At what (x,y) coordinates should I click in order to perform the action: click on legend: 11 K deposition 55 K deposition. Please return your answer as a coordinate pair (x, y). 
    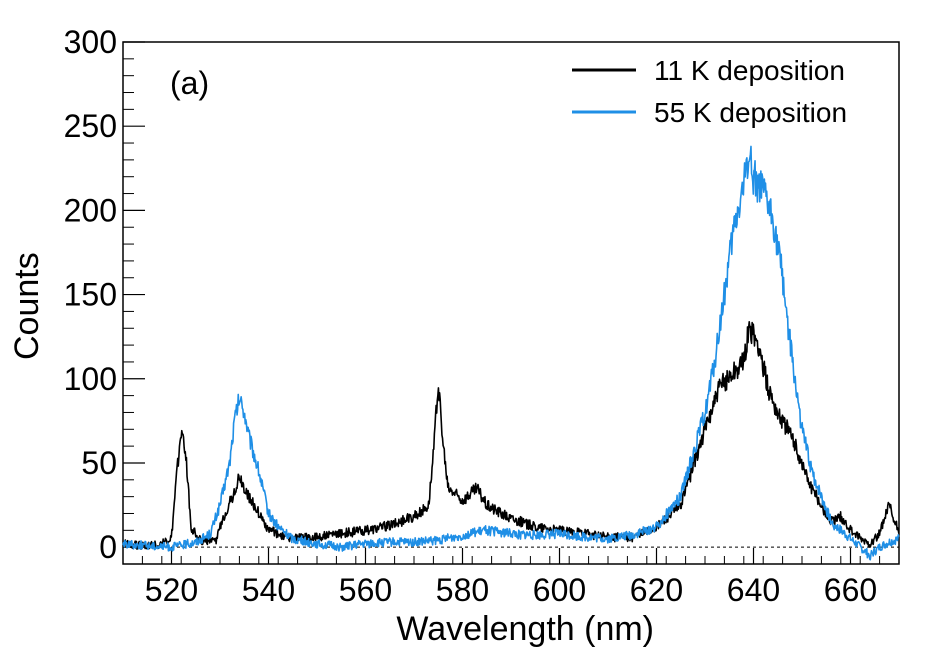
    Looking at the image, I should click on (709, 91).